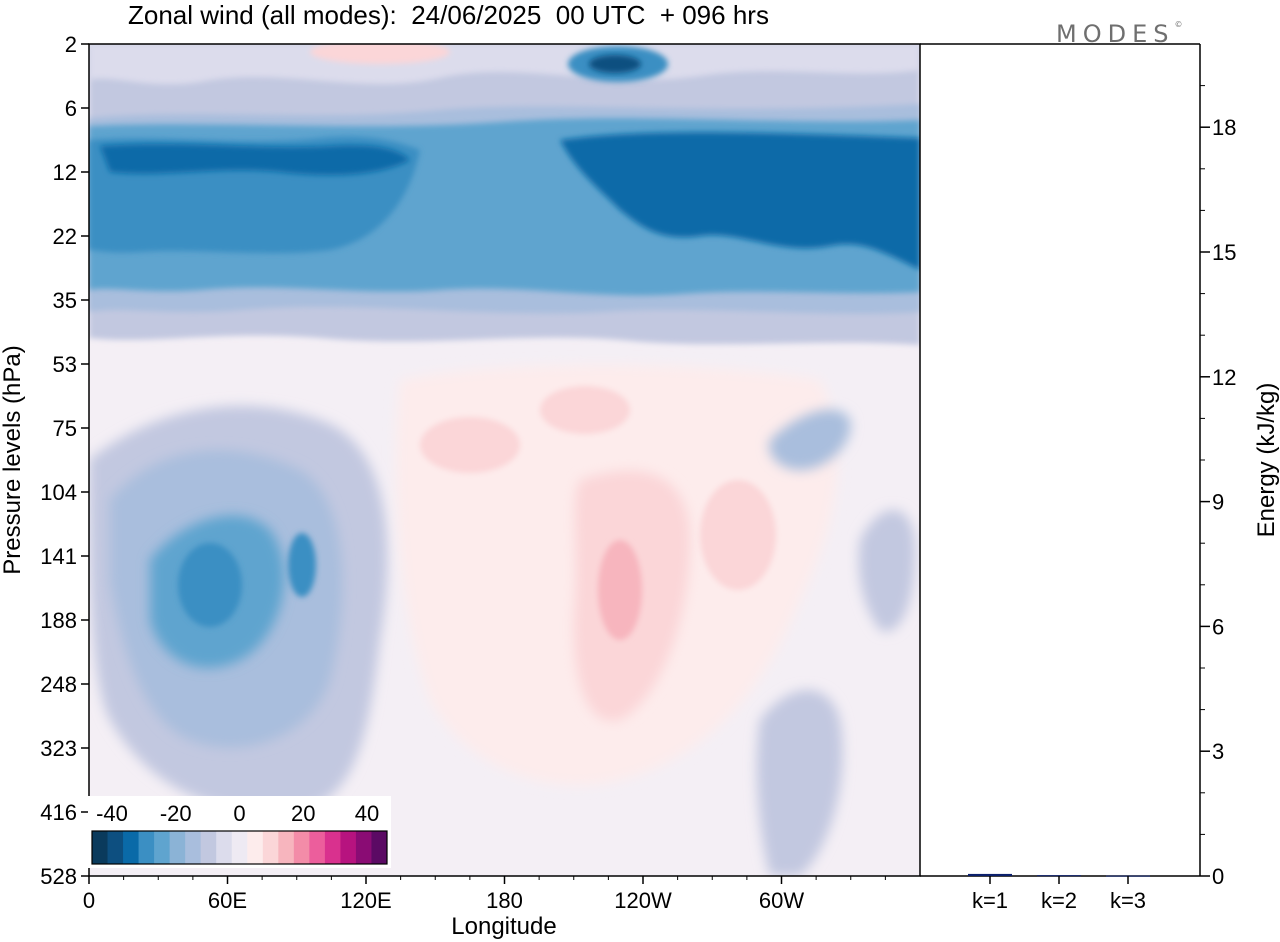 The width and height of the screenshot is (1280, 942). Describe the element at coordinates (1218, 876) in the screenshot. I see `energy-tick-label: 0` at that location.